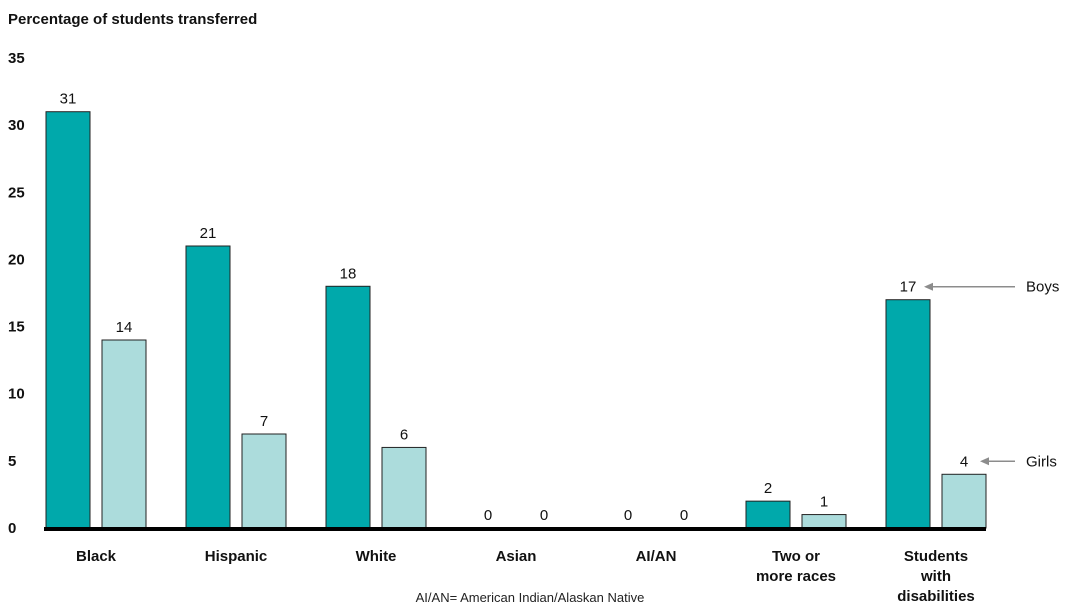 The width and height of the screenshot is (1070, 608). I want to click on value-label-boys: 31, so click(68, 99).